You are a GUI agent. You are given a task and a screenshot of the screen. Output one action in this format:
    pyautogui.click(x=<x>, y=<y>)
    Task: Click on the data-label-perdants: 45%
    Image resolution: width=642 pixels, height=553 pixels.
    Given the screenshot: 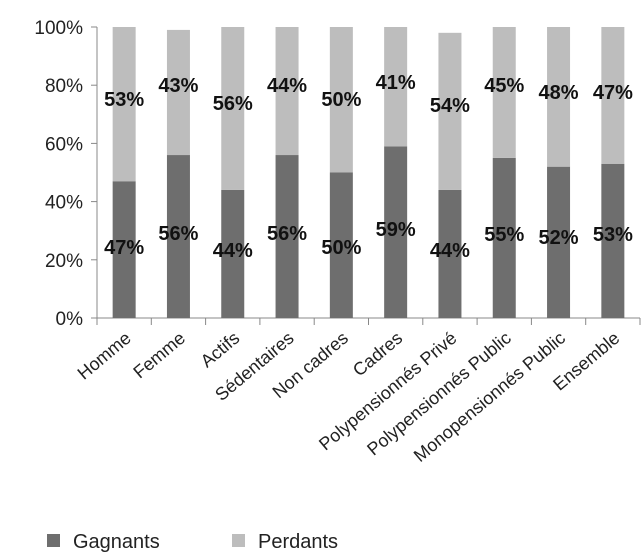 What is the action you would take?
    pyautogui.click(x=504, y=86)
    